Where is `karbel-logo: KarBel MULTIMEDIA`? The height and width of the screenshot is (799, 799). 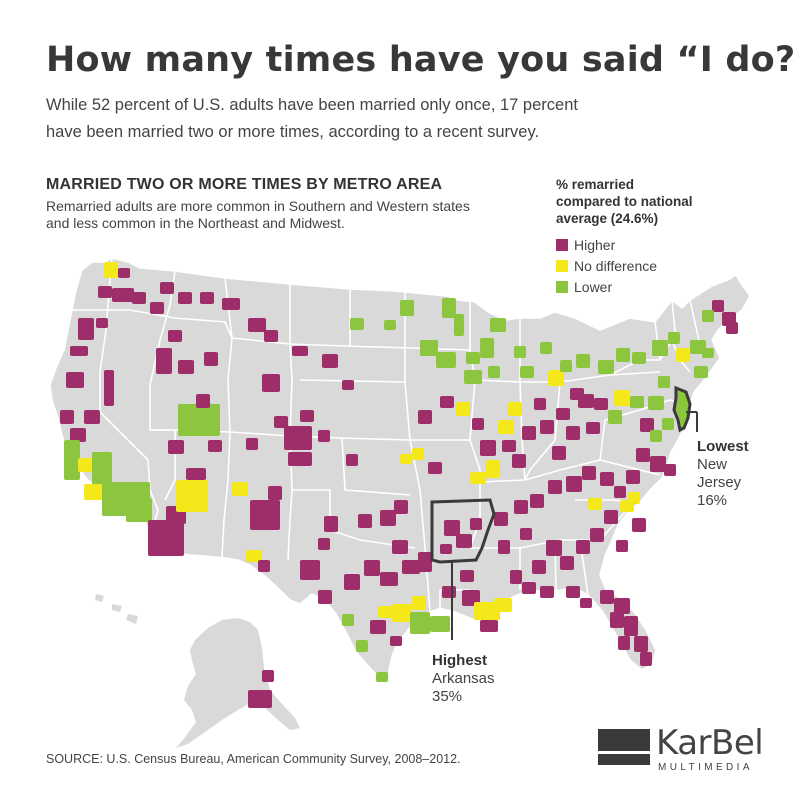 karbel-logo: KarBel MULTIMEDIA is located at coordinates (685, 750).